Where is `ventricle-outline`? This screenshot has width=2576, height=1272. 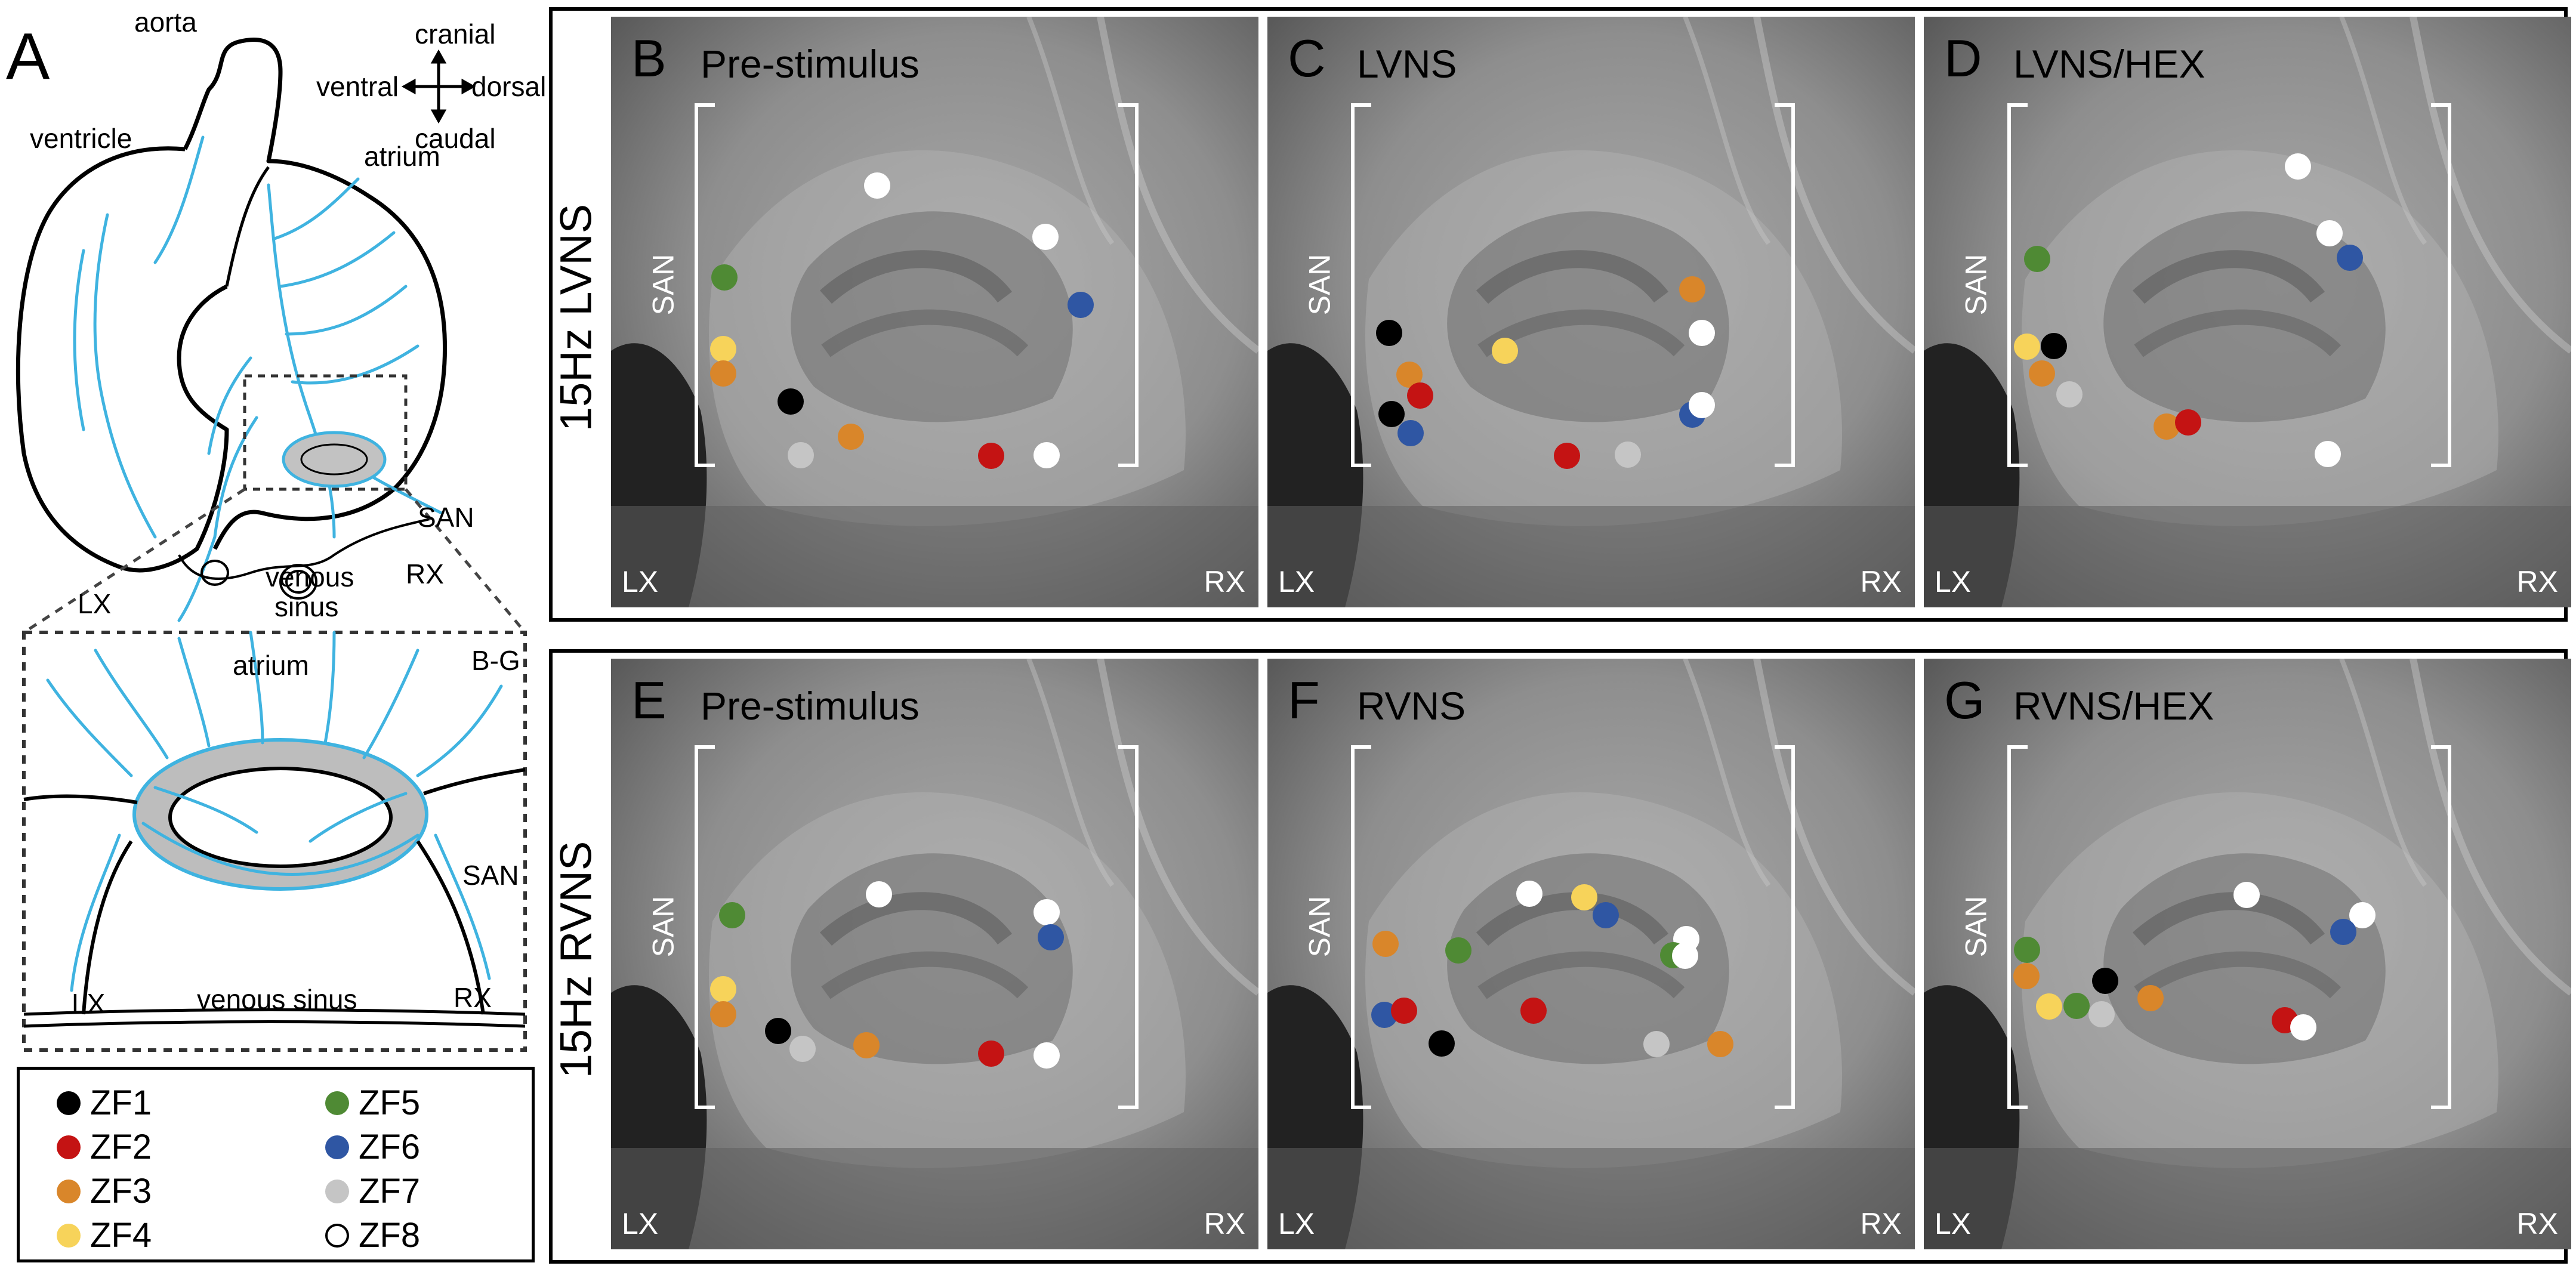
ventricle-outline is located at coordinates (122, 359).